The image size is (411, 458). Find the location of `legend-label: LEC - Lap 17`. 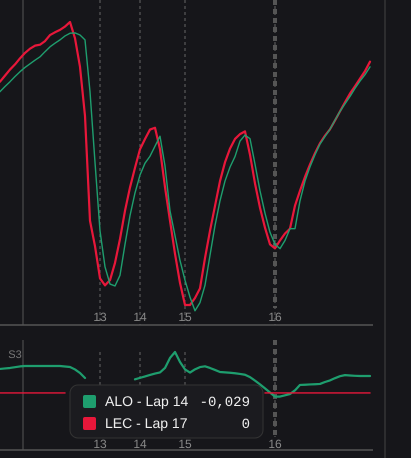

legend-label: LEC - Lap 17 is located at coordinates (146, 423).